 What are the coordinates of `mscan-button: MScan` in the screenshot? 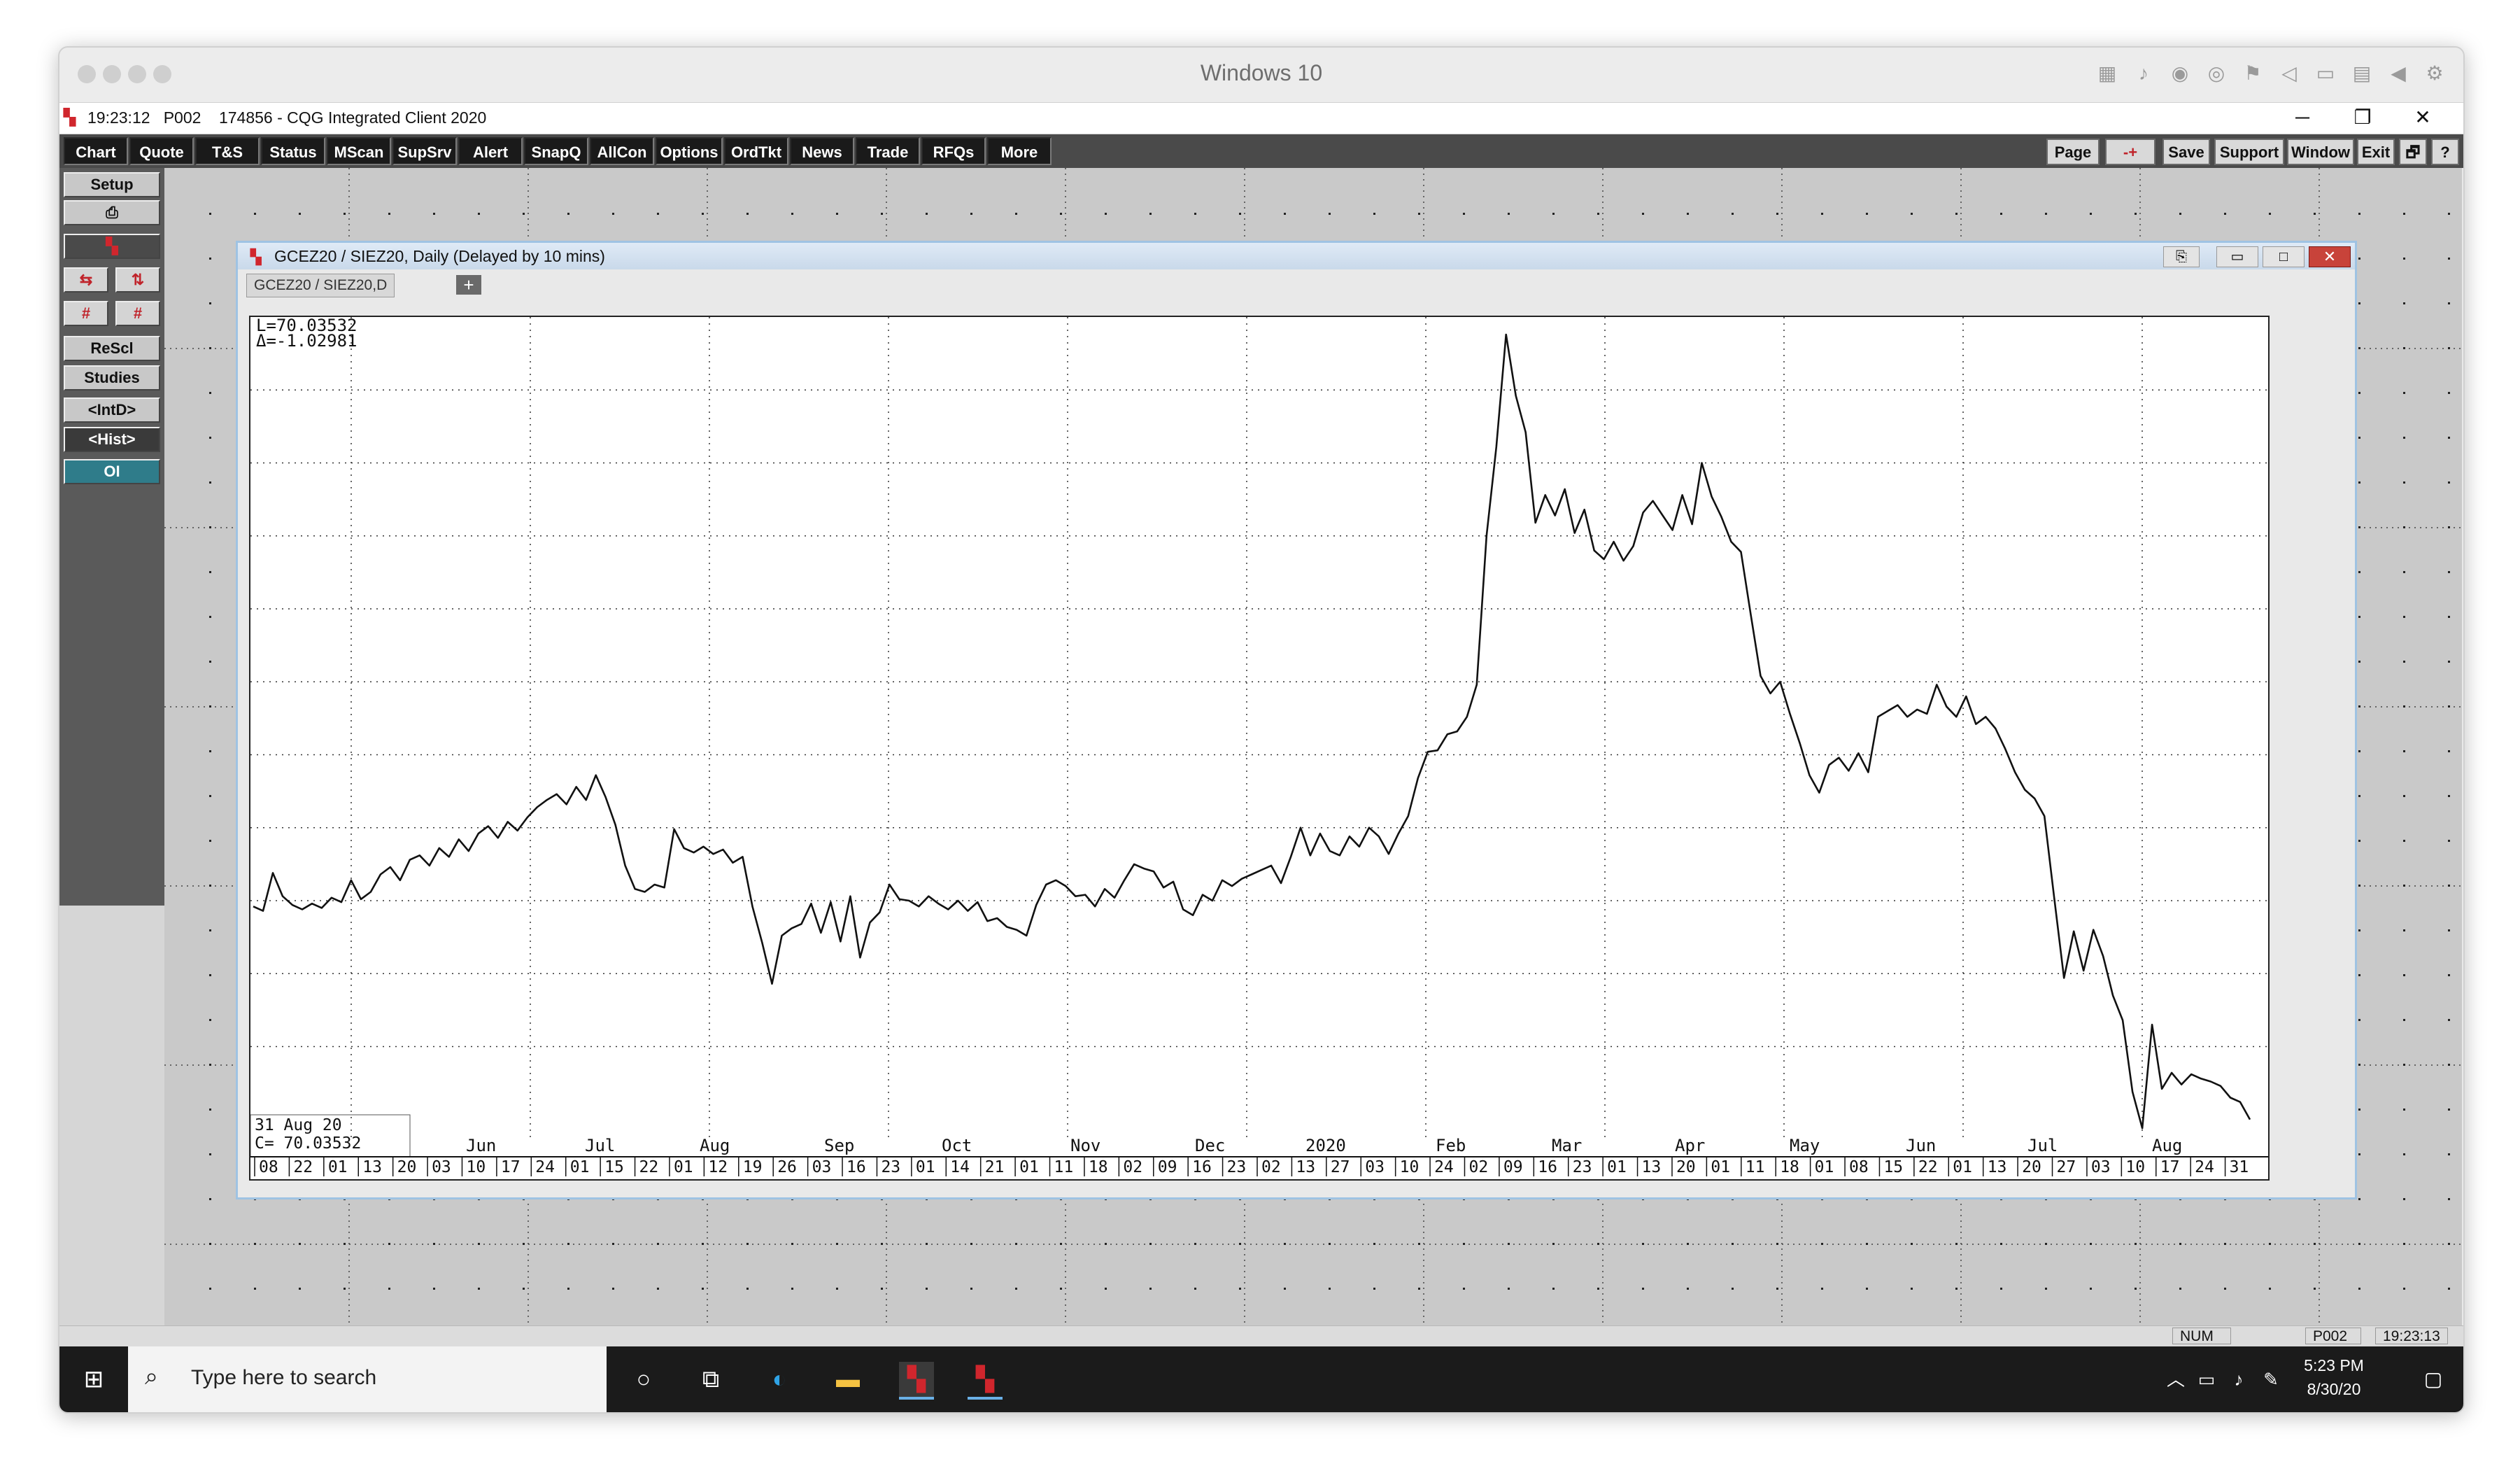 It's located at (359, 151).